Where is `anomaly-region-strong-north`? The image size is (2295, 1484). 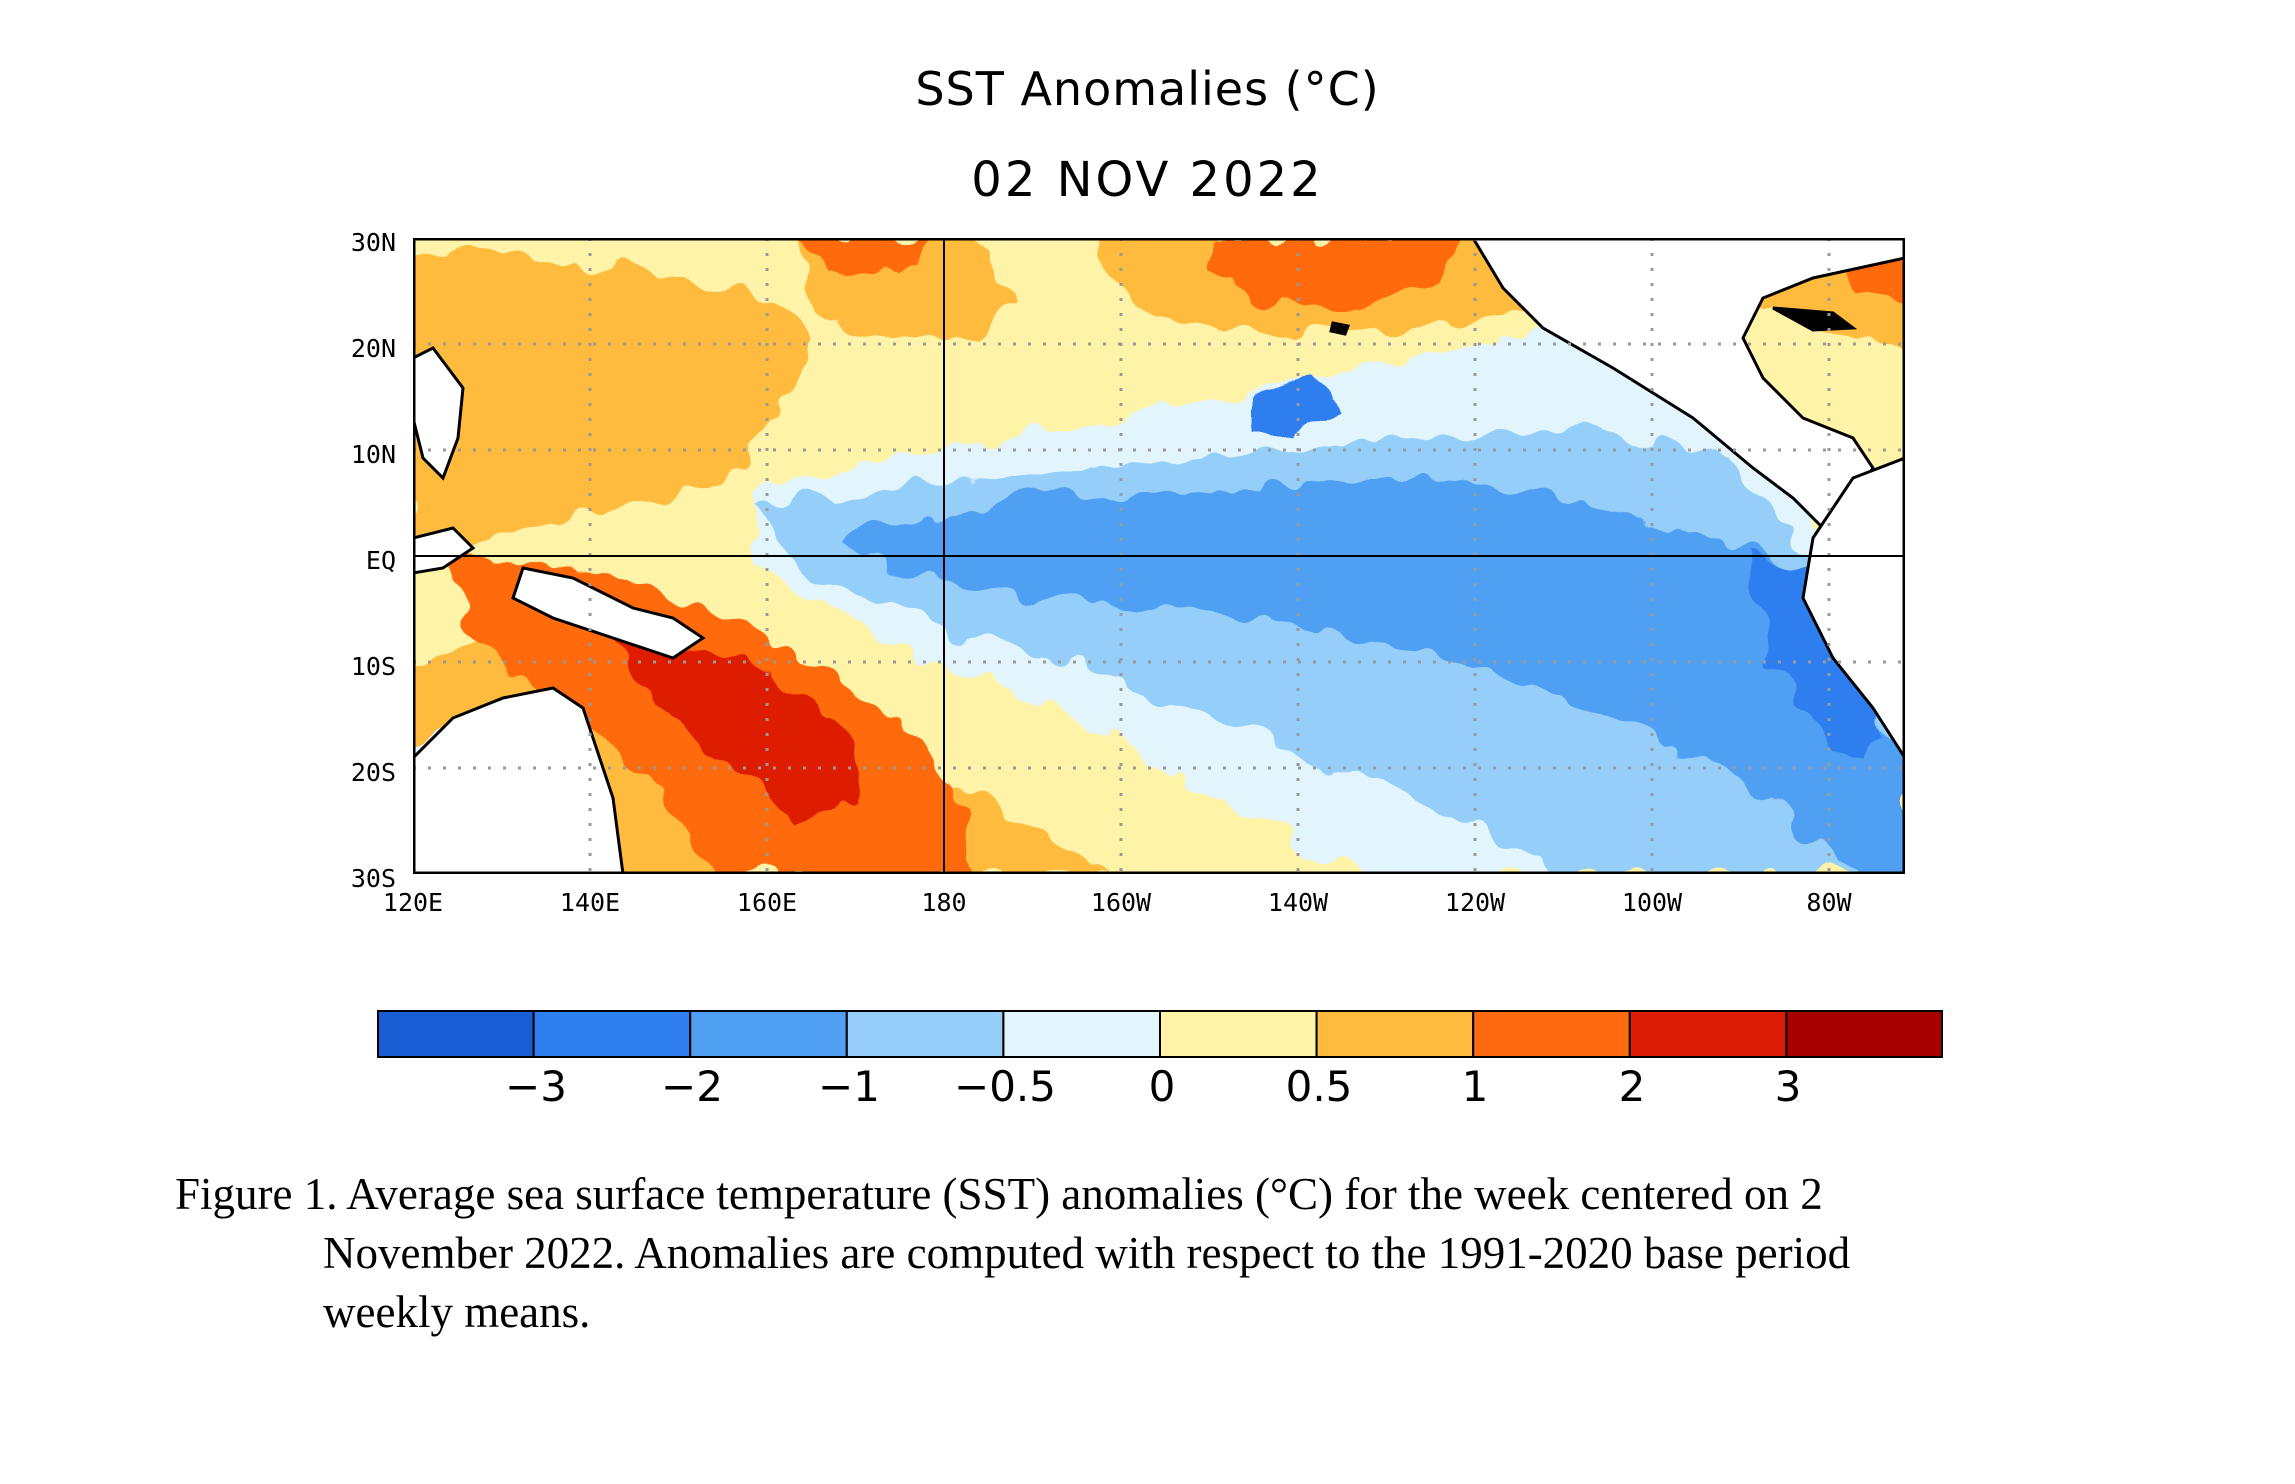 anomaly-region-strong-north is located at coordinates (863, 258).